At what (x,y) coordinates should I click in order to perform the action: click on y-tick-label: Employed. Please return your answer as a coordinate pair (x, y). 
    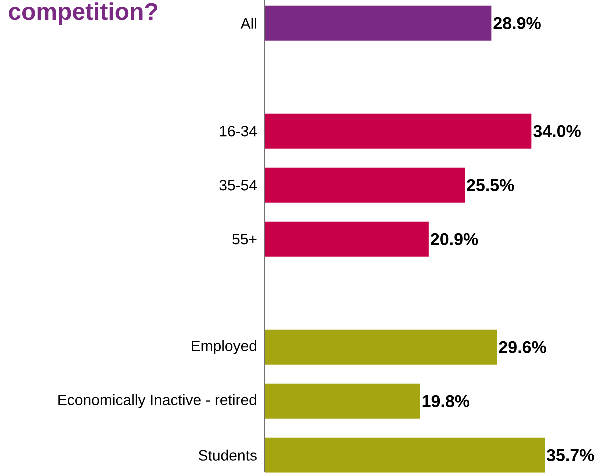
    Looking at the image, I should click on (224, 347).